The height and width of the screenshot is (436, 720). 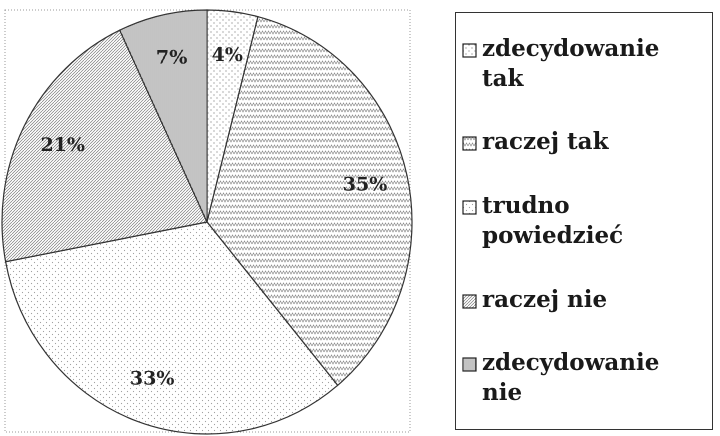 What do you see at coordinates (171, 58) in the screenshot?
I see `slice-label: 7%` at bounding box center [171, 58].